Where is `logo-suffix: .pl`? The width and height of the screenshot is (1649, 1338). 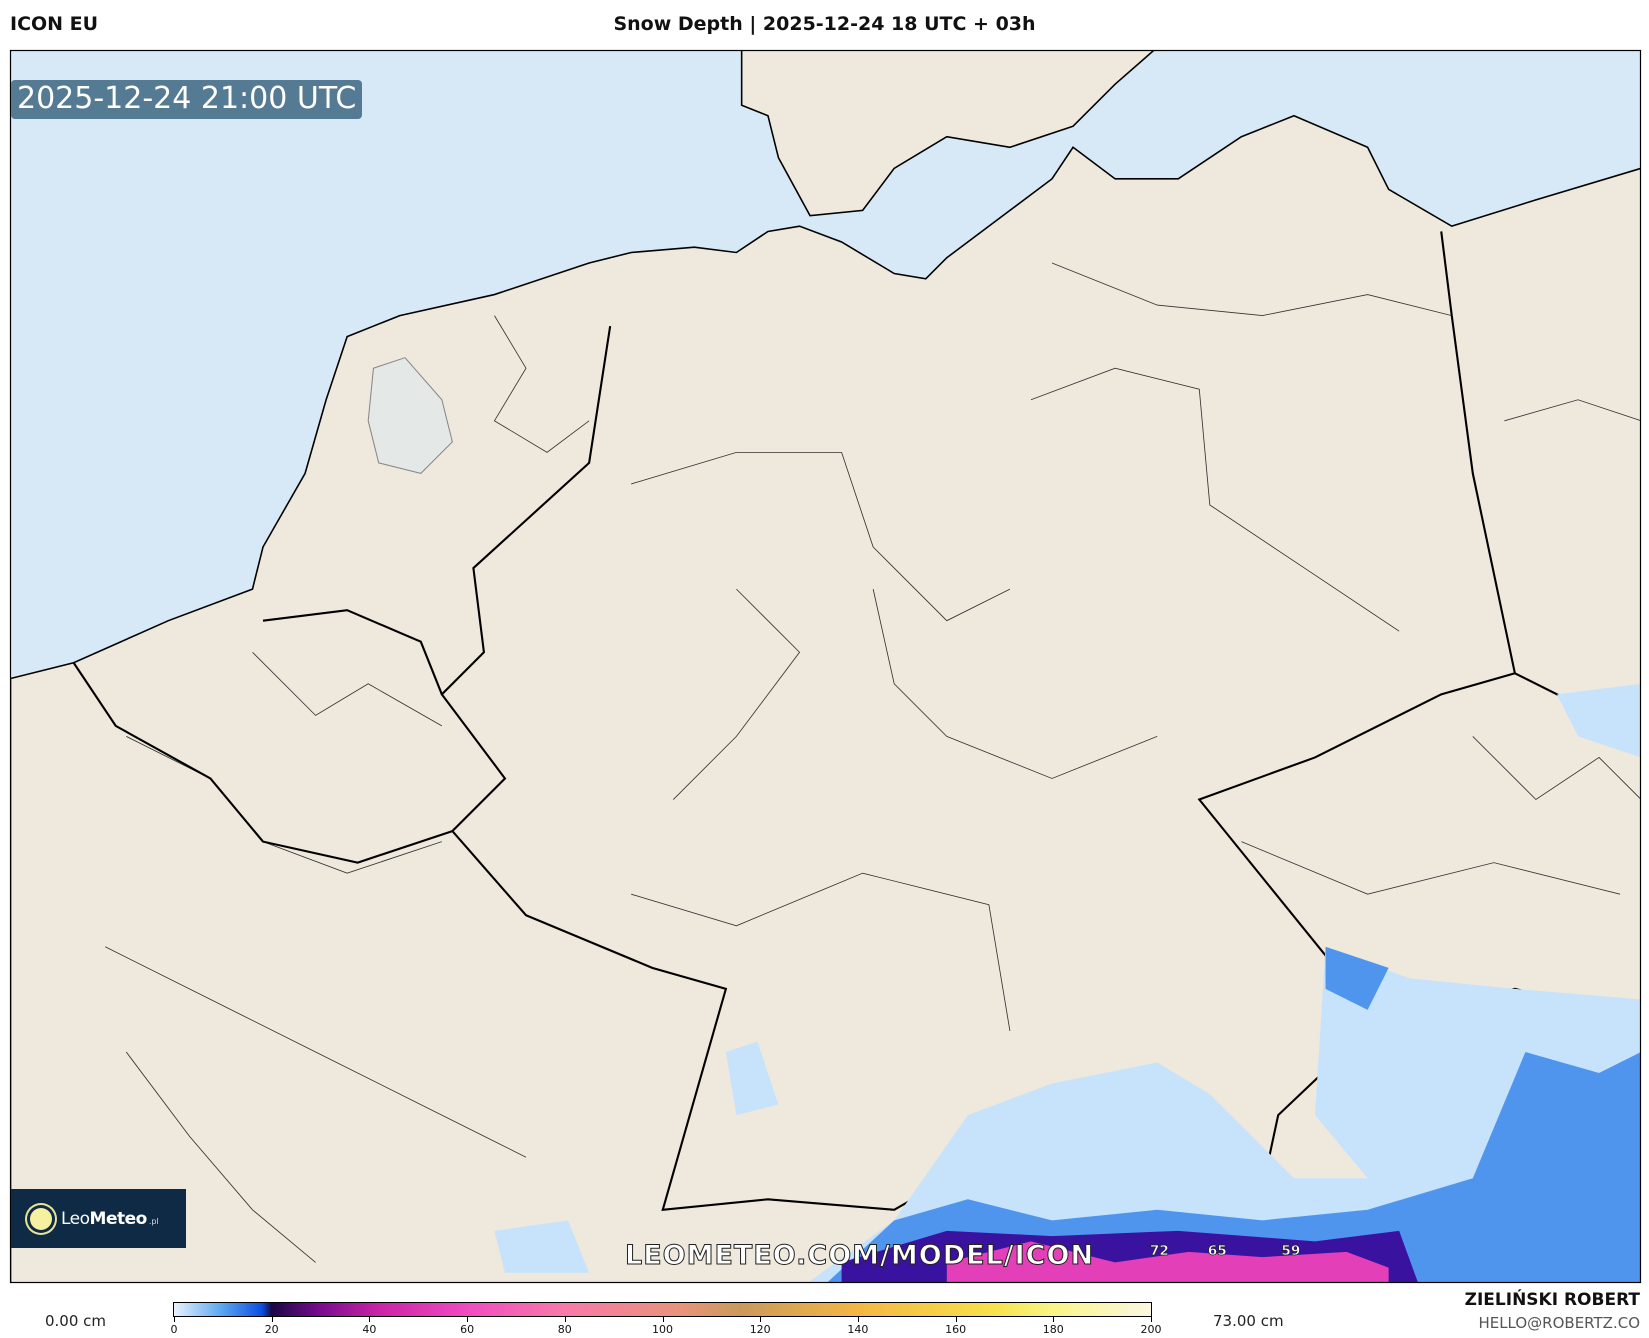
logo-suffix: .pl is located at coordinates (153, 1221).